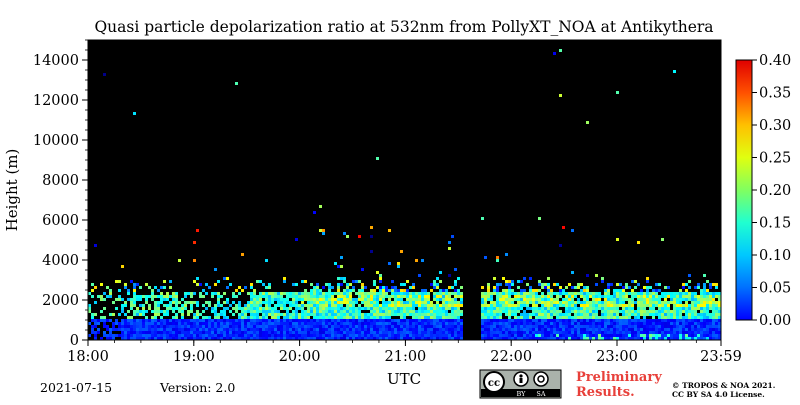 This screenshot has height=405, width=800. What do you see at coordinates (522, 394) in the screenshot?
I see `badge-by-label: BY` at bounding box center [522, 394].